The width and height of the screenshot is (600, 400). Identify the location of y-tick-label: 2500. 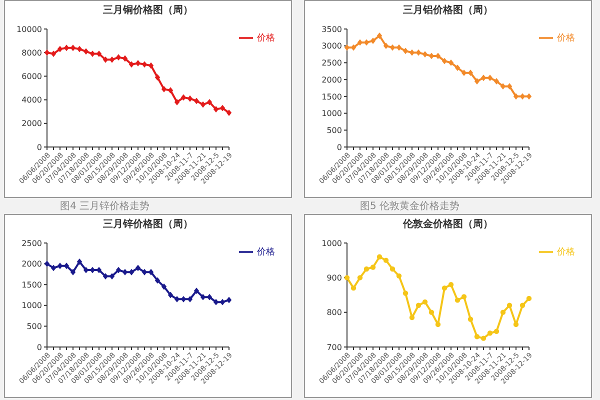
(332, 63).